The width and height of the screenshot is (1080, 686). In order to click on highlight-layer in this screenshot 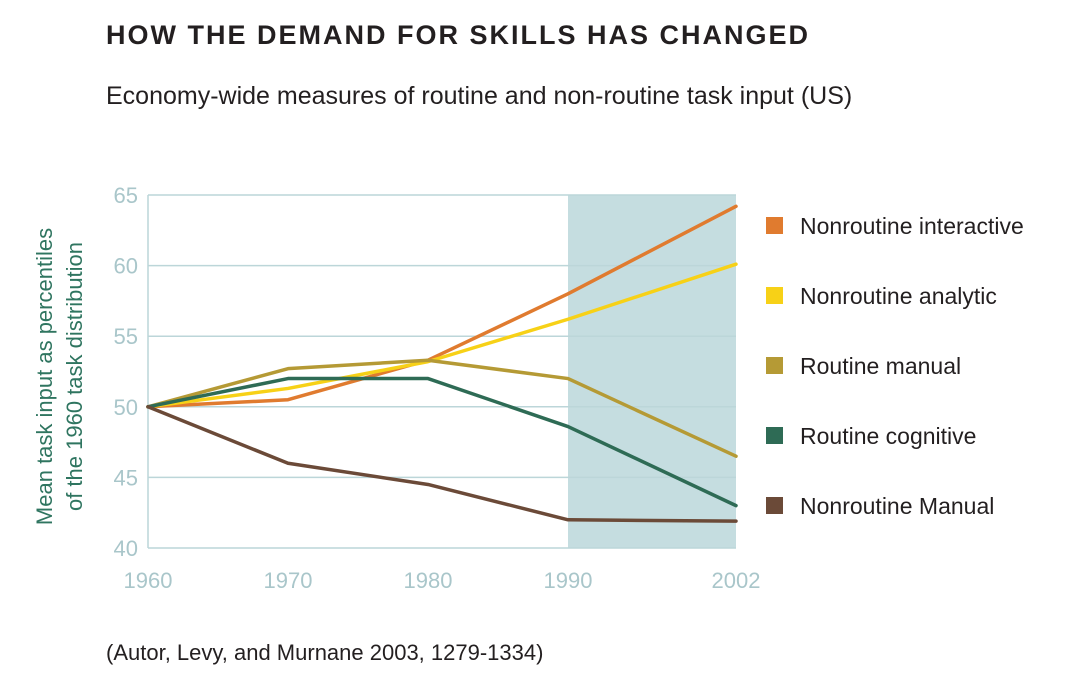, I will do `click(652, 371)`.